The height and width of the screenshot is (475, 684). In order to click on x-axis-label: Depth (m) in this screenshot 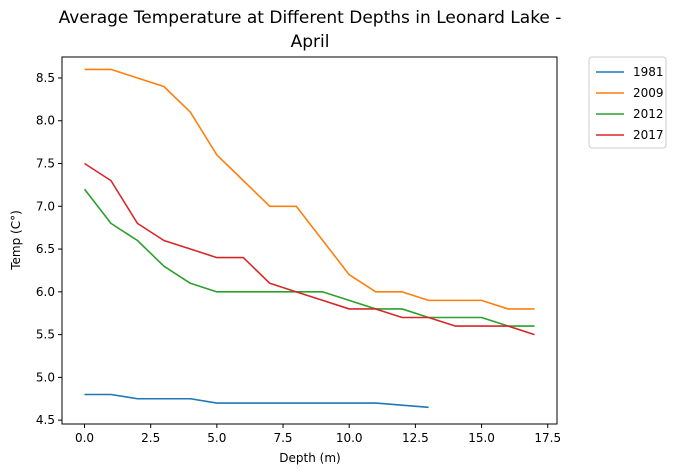, I will do `click(309, 458)`.